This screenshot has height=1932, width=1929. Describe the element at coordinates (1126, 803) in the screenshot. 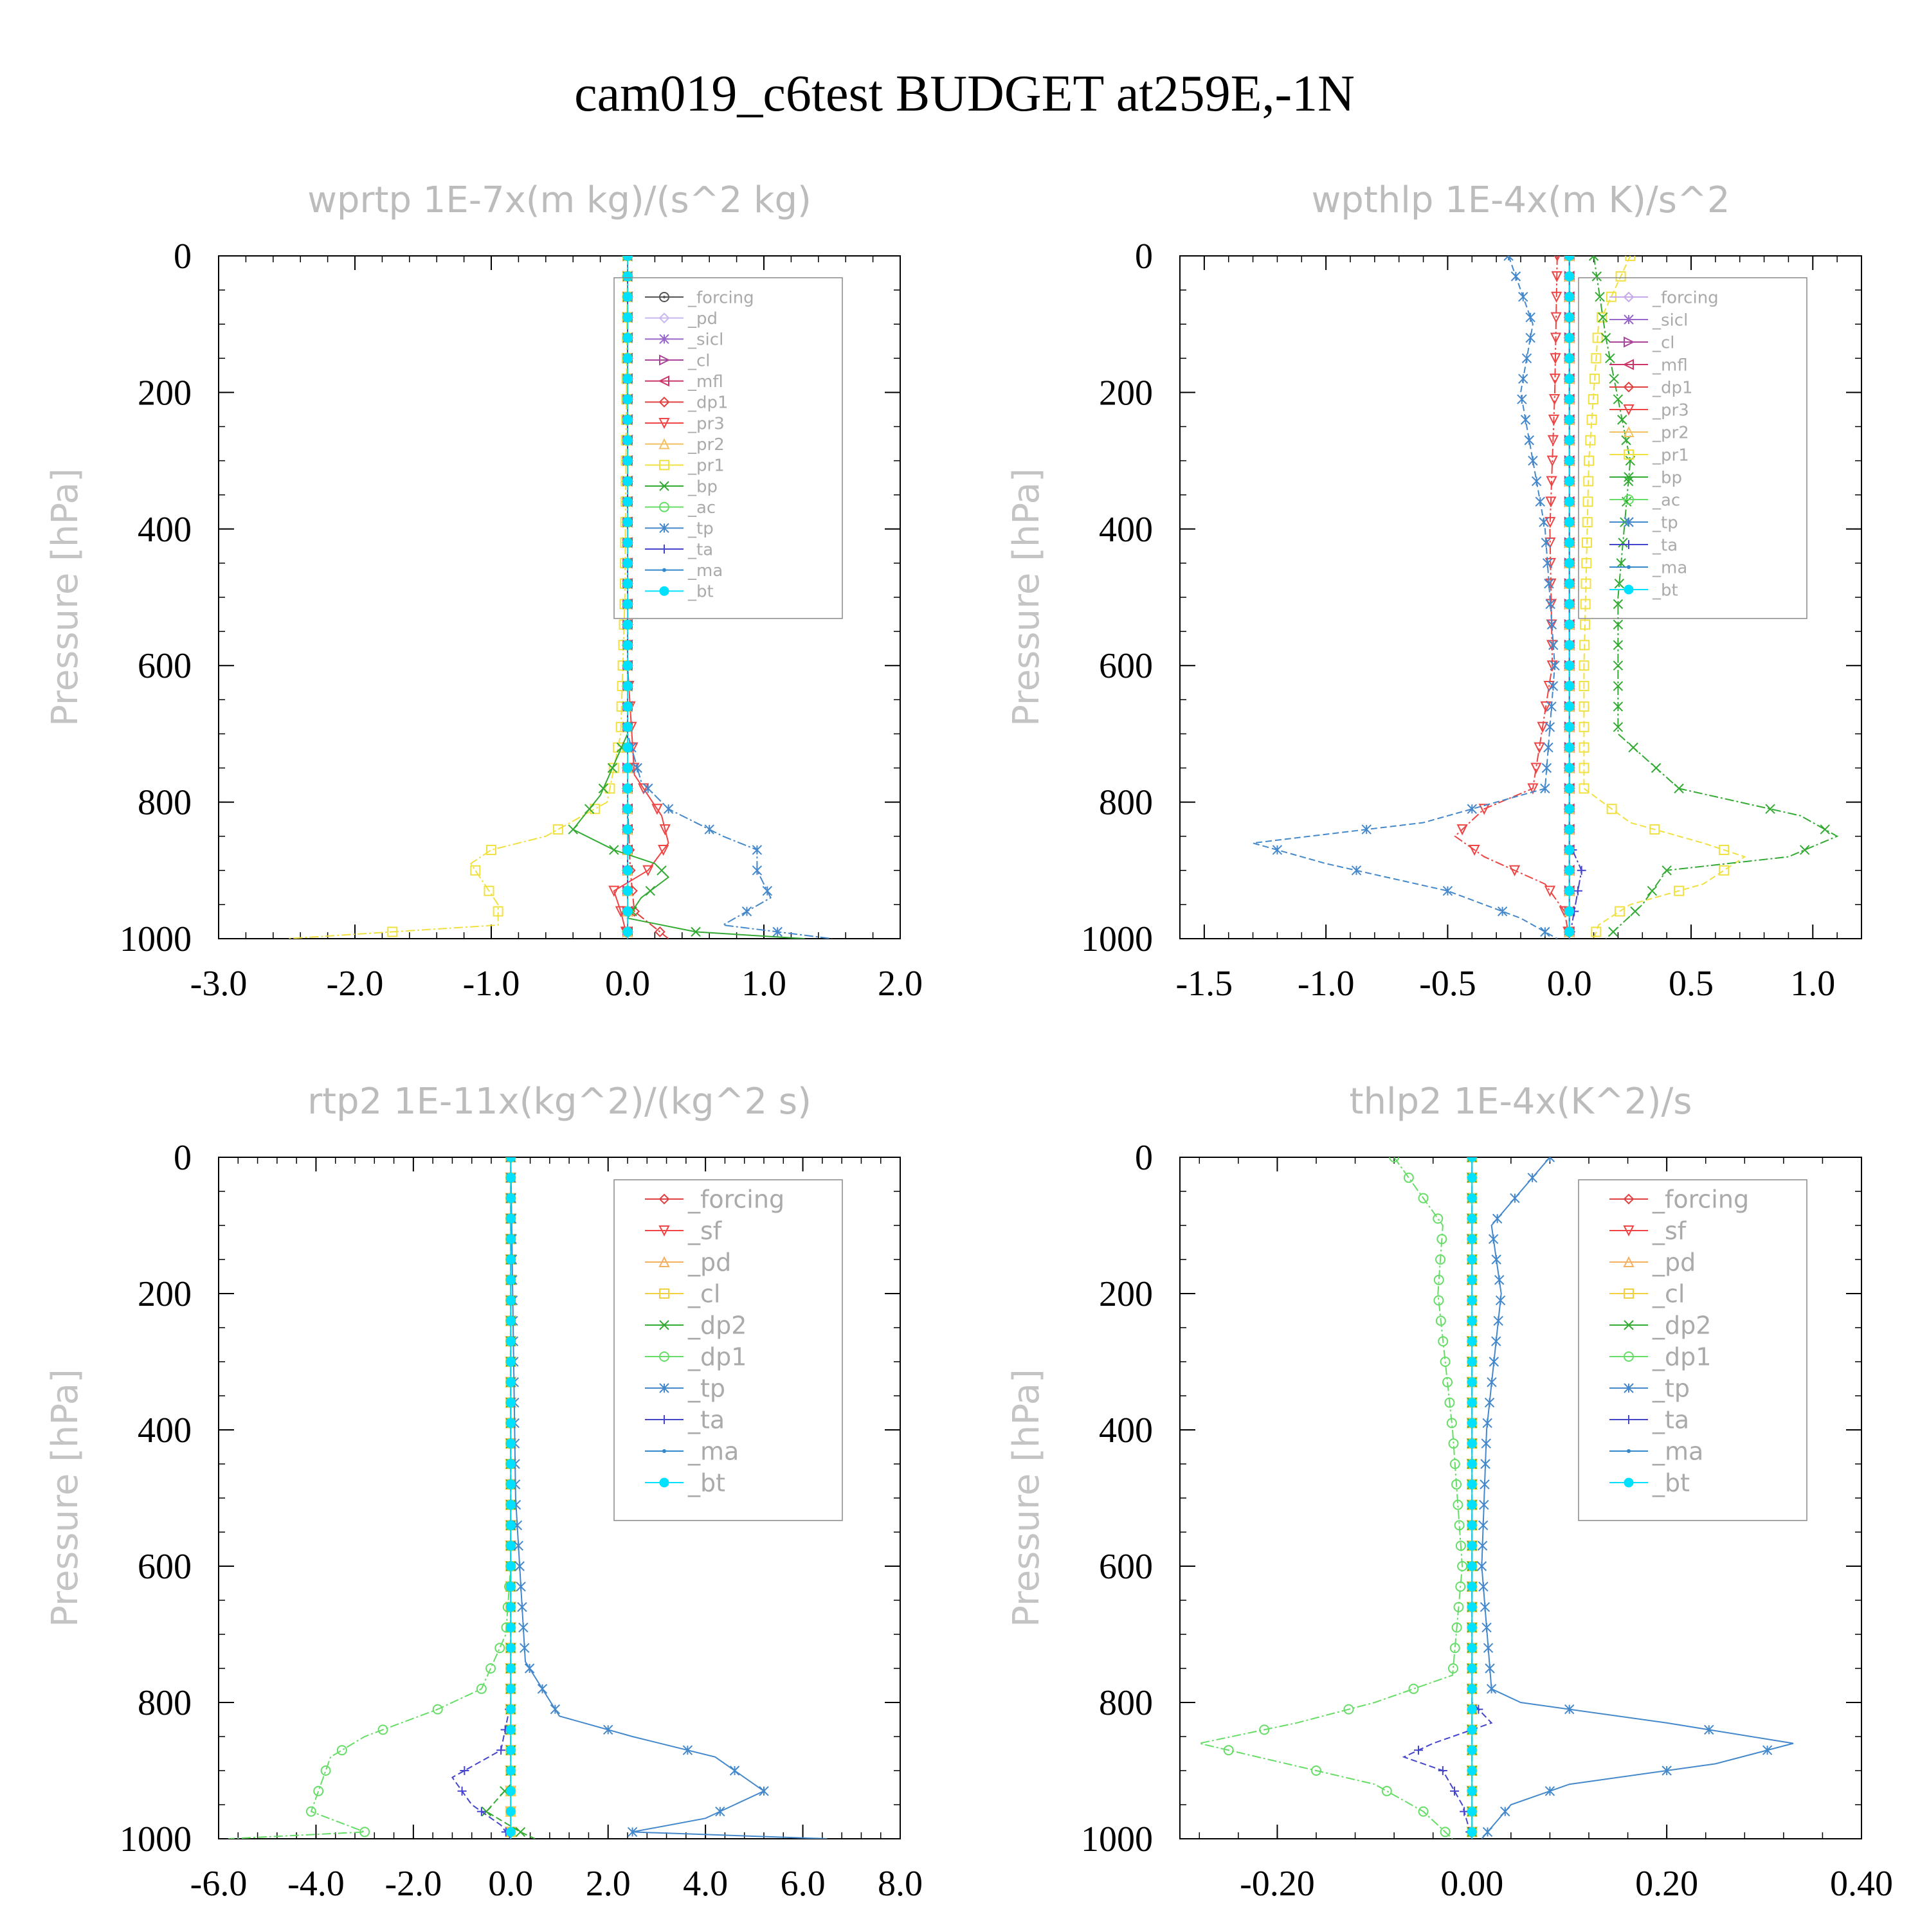

I see `y-tick-label: 800` at that location.